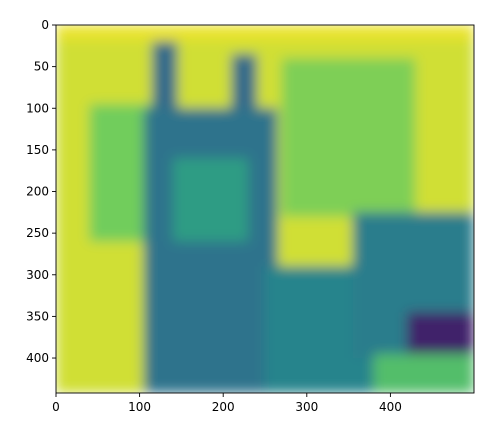 The image size is (495, 438). Describe the element at coordinates (37, 192) in the screenshot. I see `y-tick-label: 200` at that location.